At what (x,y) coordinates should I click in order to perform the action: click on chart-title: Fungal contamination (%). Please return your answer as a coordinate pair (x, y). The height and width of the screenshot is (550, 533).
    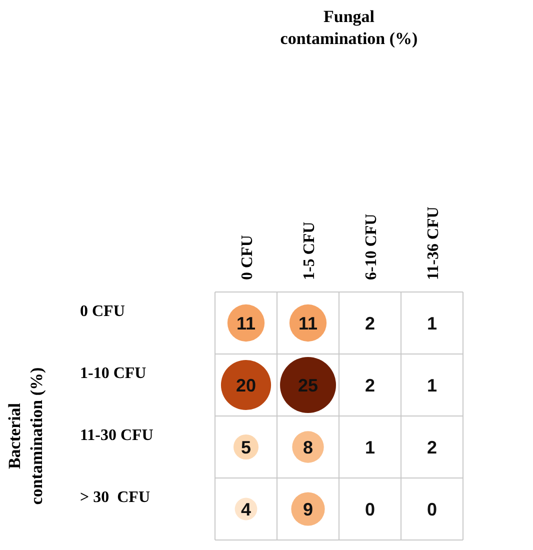
    Looking at the image, I should click on (349, 27).